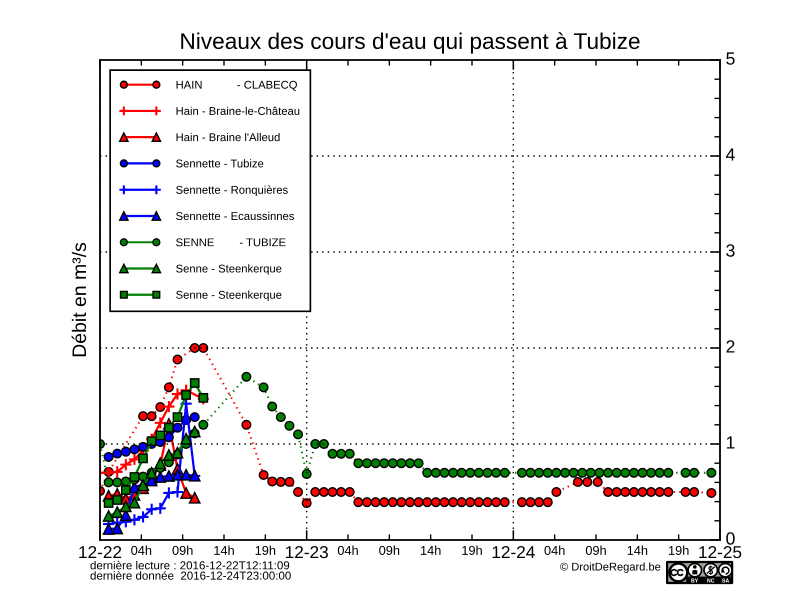 Image resolution: width=800 pixels, height=600 pixels. Describe the element at coordinates (711, 581) in the screenshot. I see `svg-text: NC` at that location.